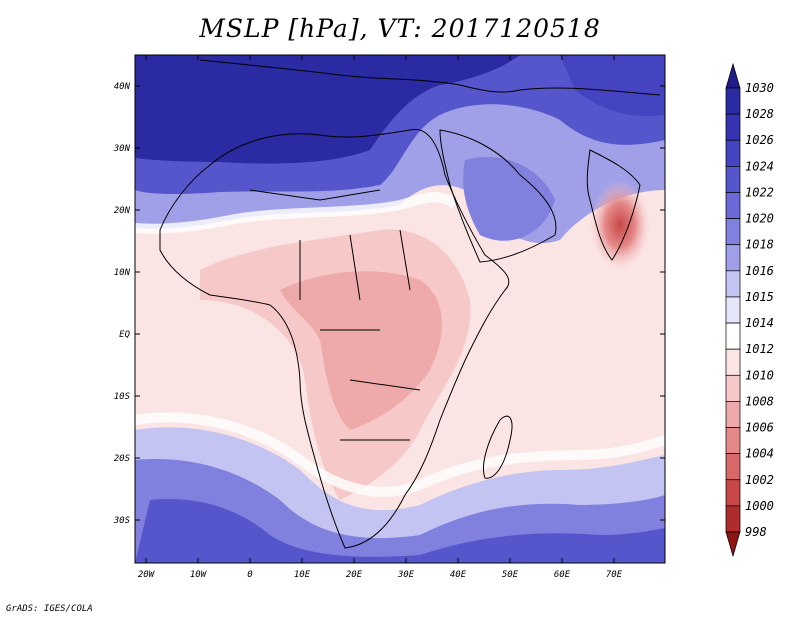 The height and width of the screenshot is (618, 800). Describe the element at coordinates (510, 575) in the screenshot. I see `lon-label: 50E` at that location.